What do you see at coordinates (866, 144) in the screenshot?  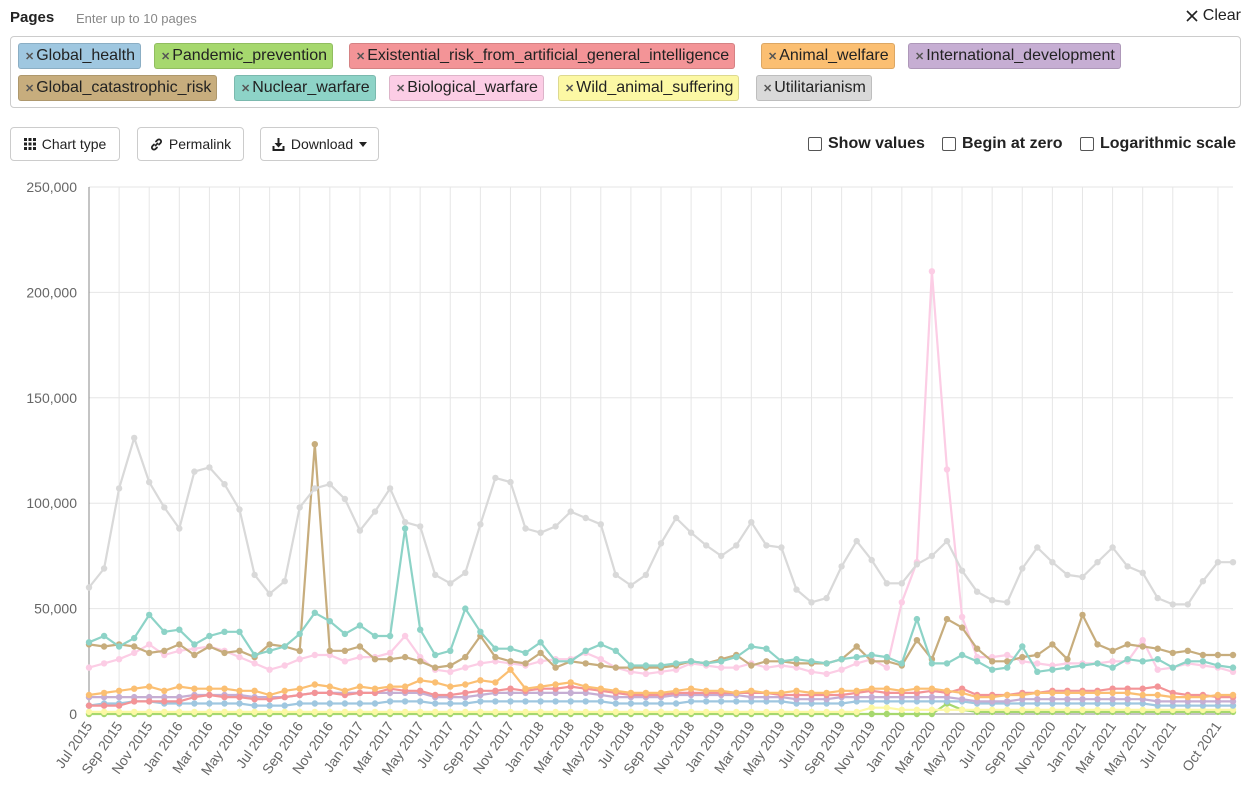 I see `show-values-option: Show values` at bounding box center [866, 144].